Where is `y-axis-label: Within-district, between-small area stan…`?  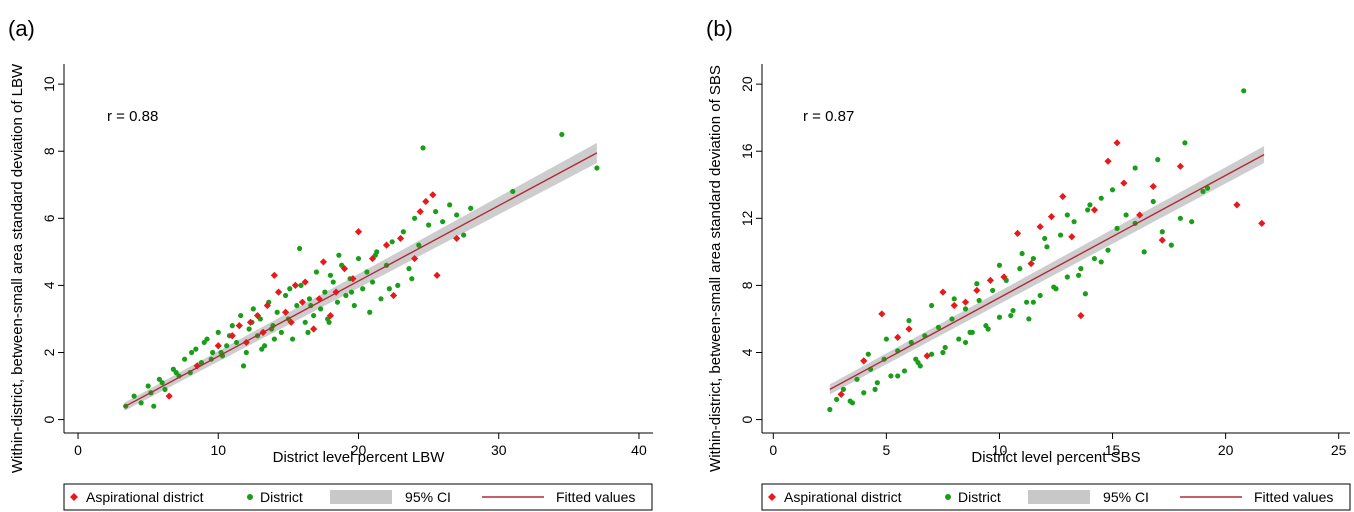 y-axis-label: Within-district, between-small area stan… is located at coordinates (17, 268).